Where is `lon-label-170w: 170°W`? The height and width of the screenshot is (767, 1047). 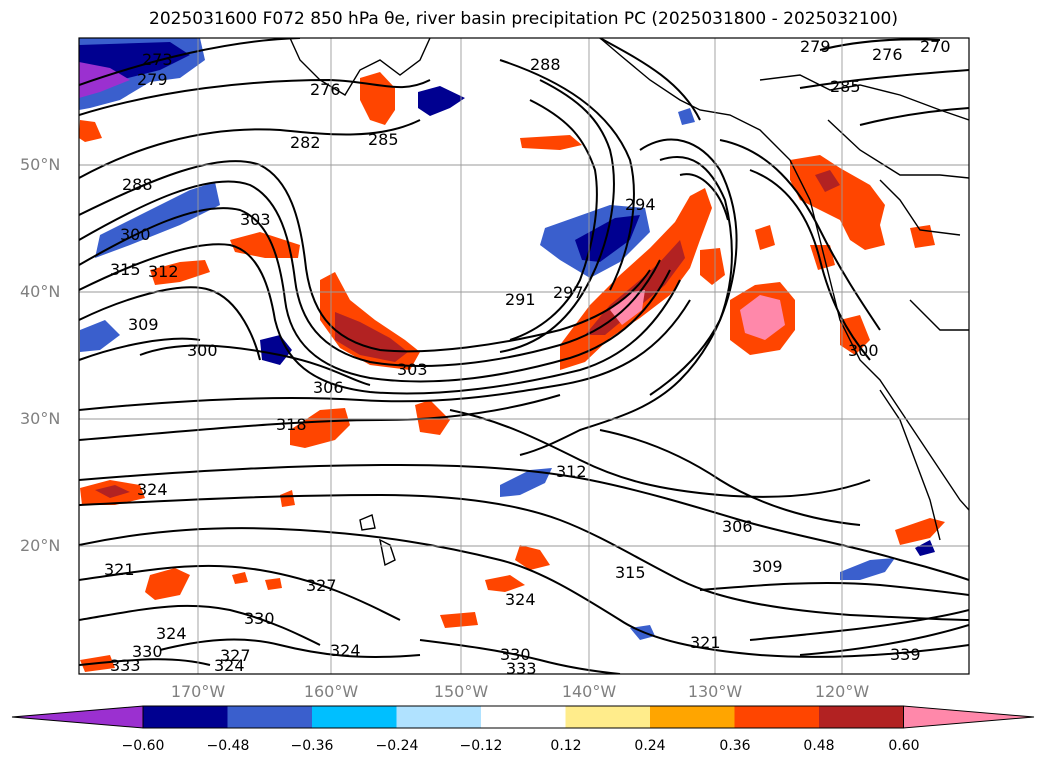
lon-label-170w: 170°W is located at coordinates (198, 691).